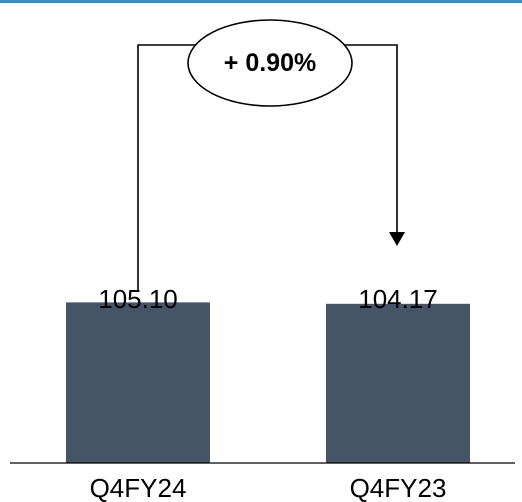 The image size is (522, 502). Describe the element at coordinates (261, 1) in the screenshot. I see `top-rule` at that location.